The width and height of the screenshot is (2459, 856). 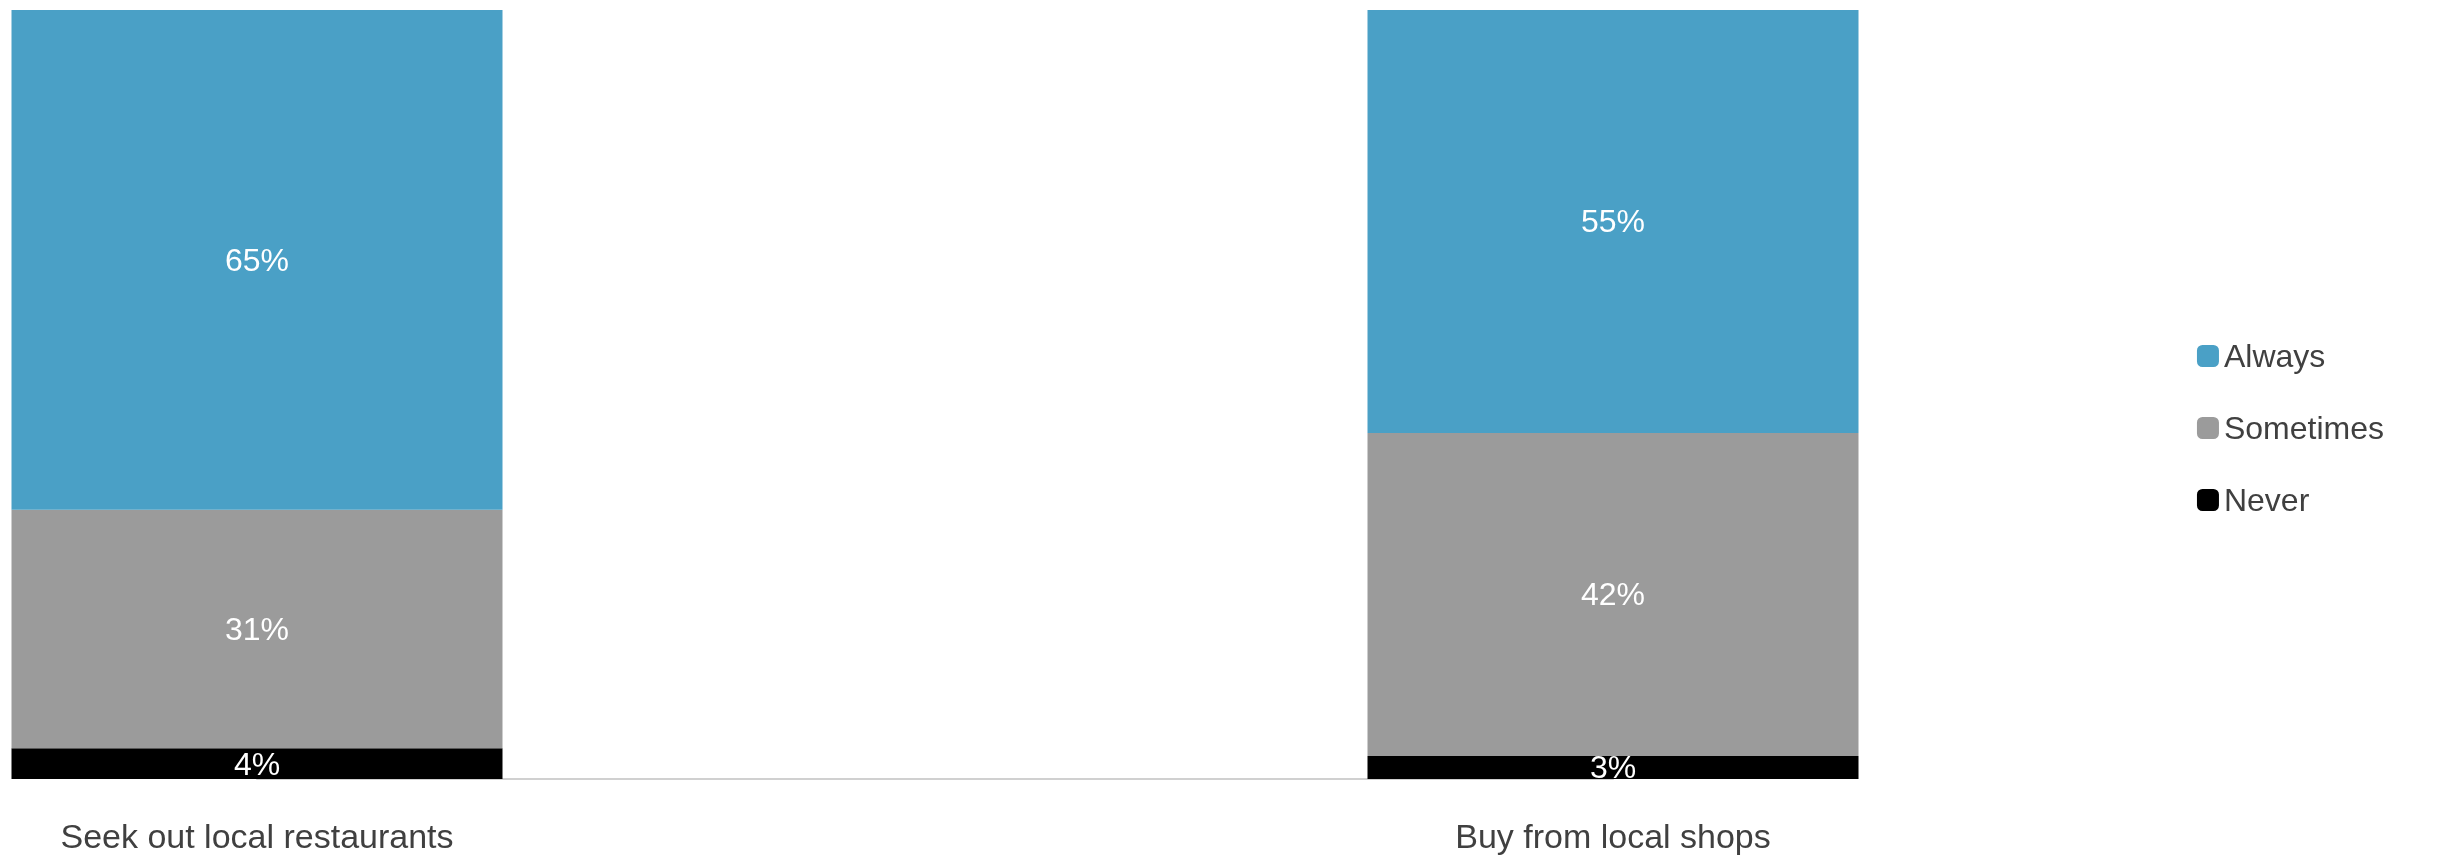 I want to click on data-label: 3%, so click(x=1613, y=767).